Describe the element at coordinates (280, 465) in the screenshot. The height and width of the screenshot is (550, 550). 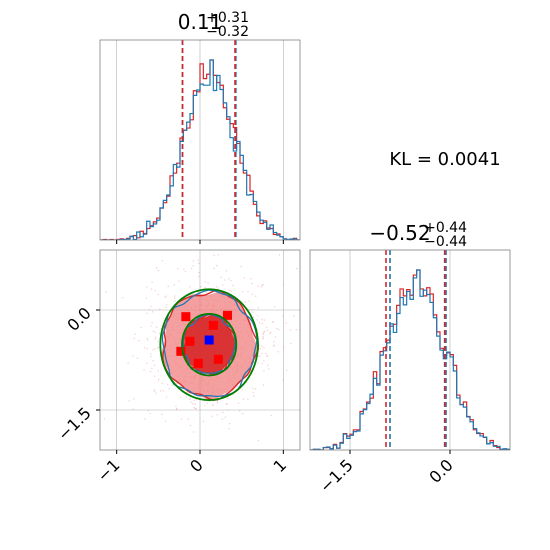
I see `x-tick-label: 1` at that location.